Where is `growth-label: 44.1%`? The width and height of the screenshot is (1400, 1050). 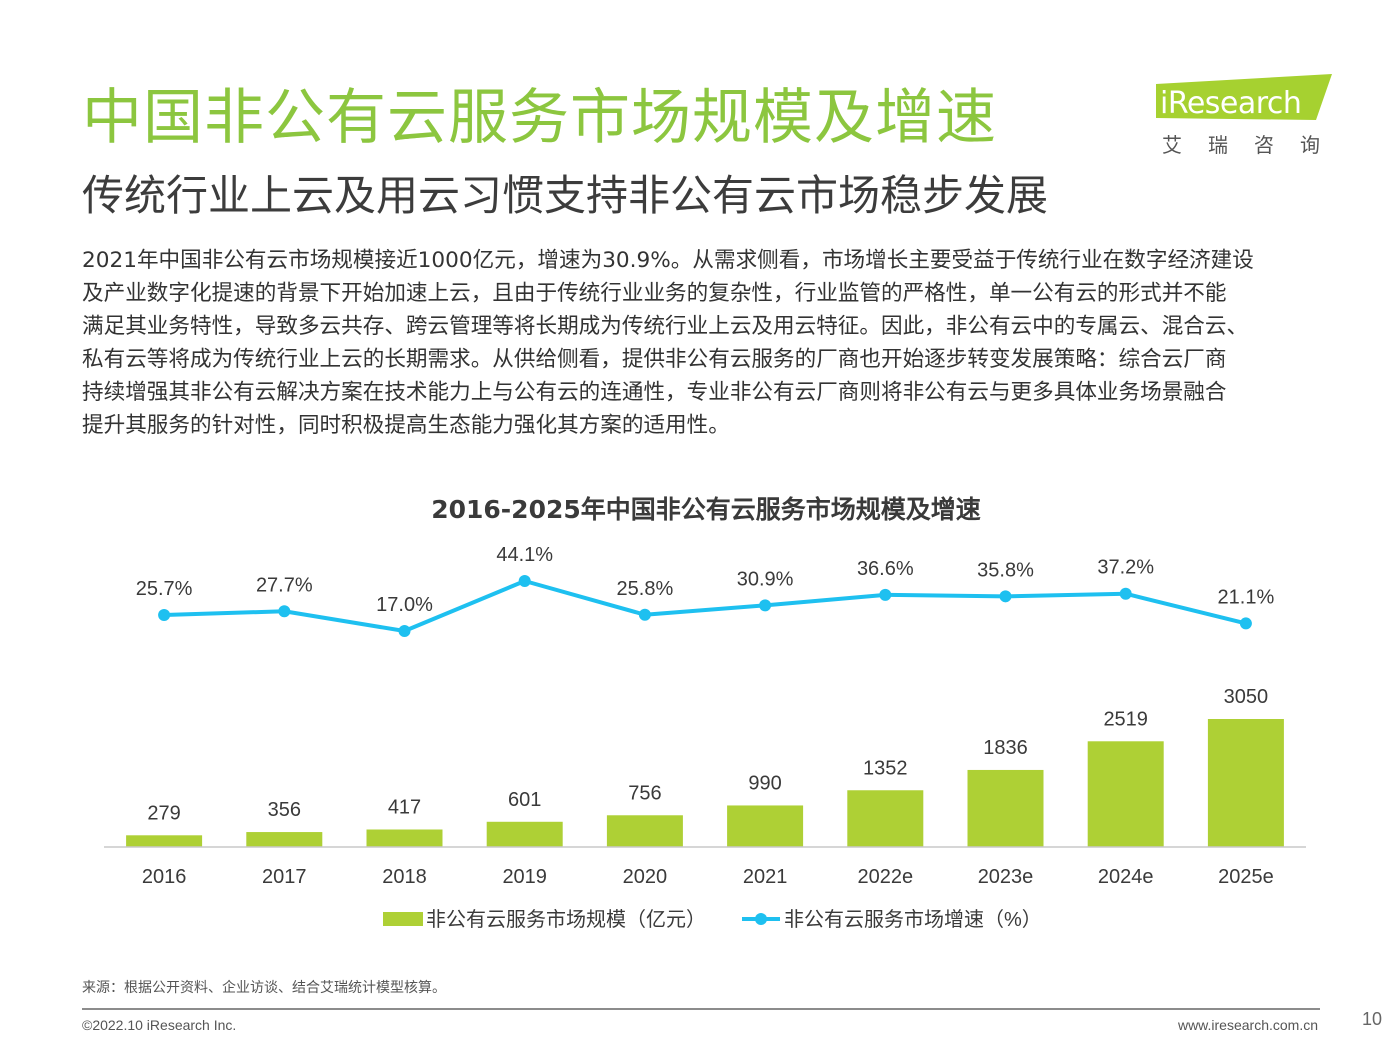 growth-label: 44.1% is located at coordinates (524, 555).